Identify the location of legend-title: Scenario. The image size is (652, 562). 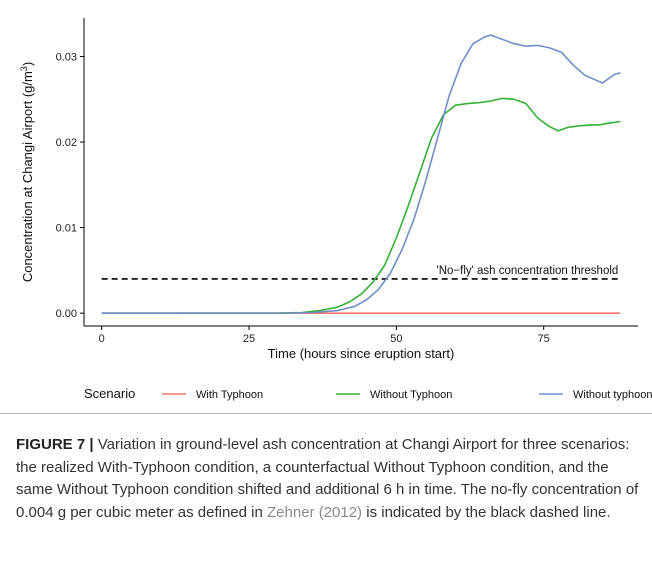
(109, 393).